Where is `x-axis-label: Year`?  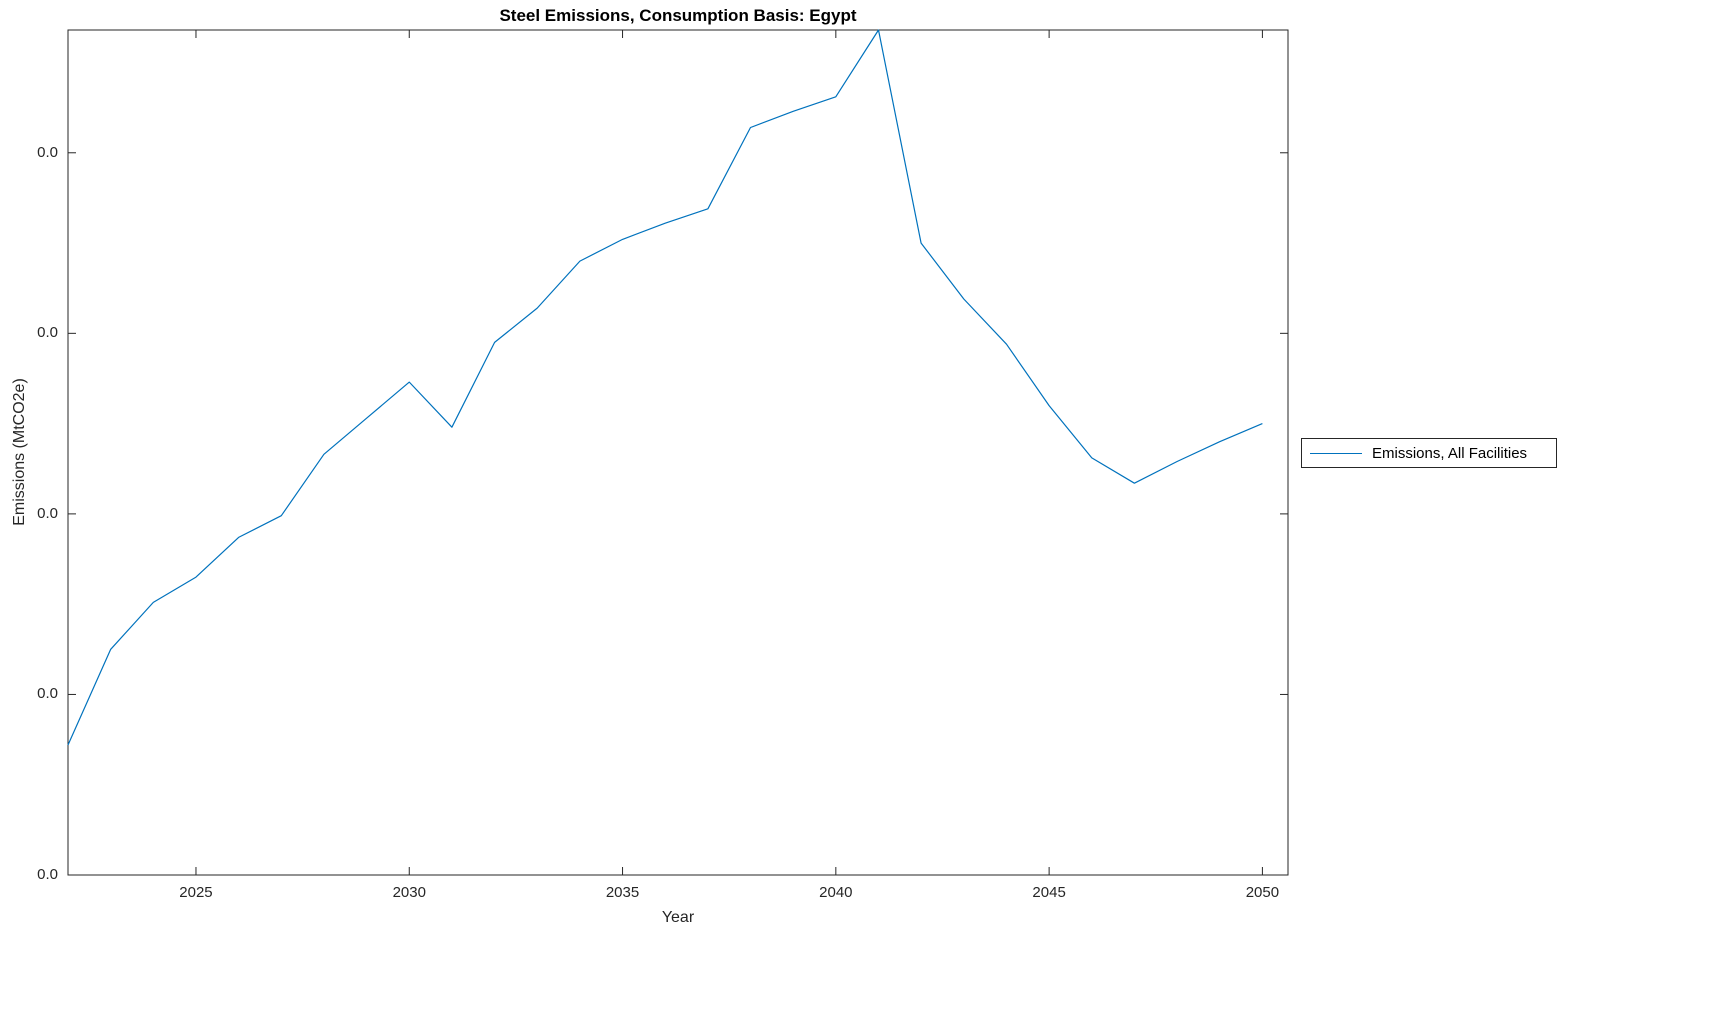 x-axis-label: Year is located at coordinates (678, 917).